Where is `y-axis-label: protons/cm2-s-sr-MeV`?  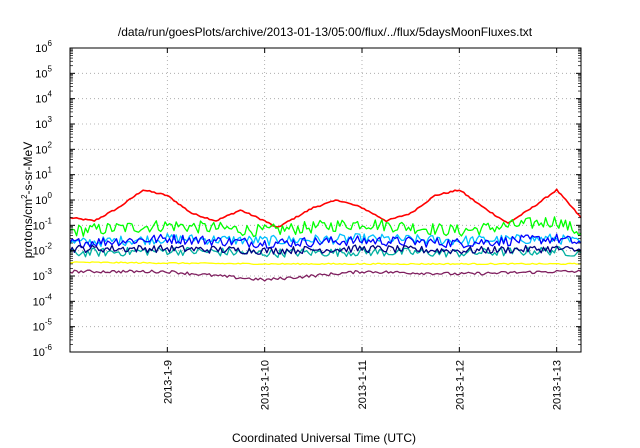 y-axis-label: protons/cm2-s-sr-MeV is located at coordinates (27, 200).